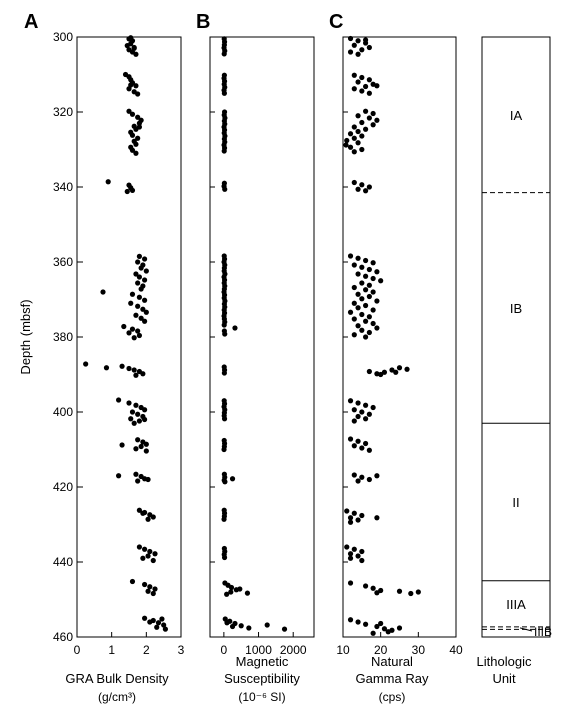  Describe the element at coordinates (261, 697) in the screenshot. I see `panel-b-xlabel-line3: (10⁻⁶ SI)` at that location.